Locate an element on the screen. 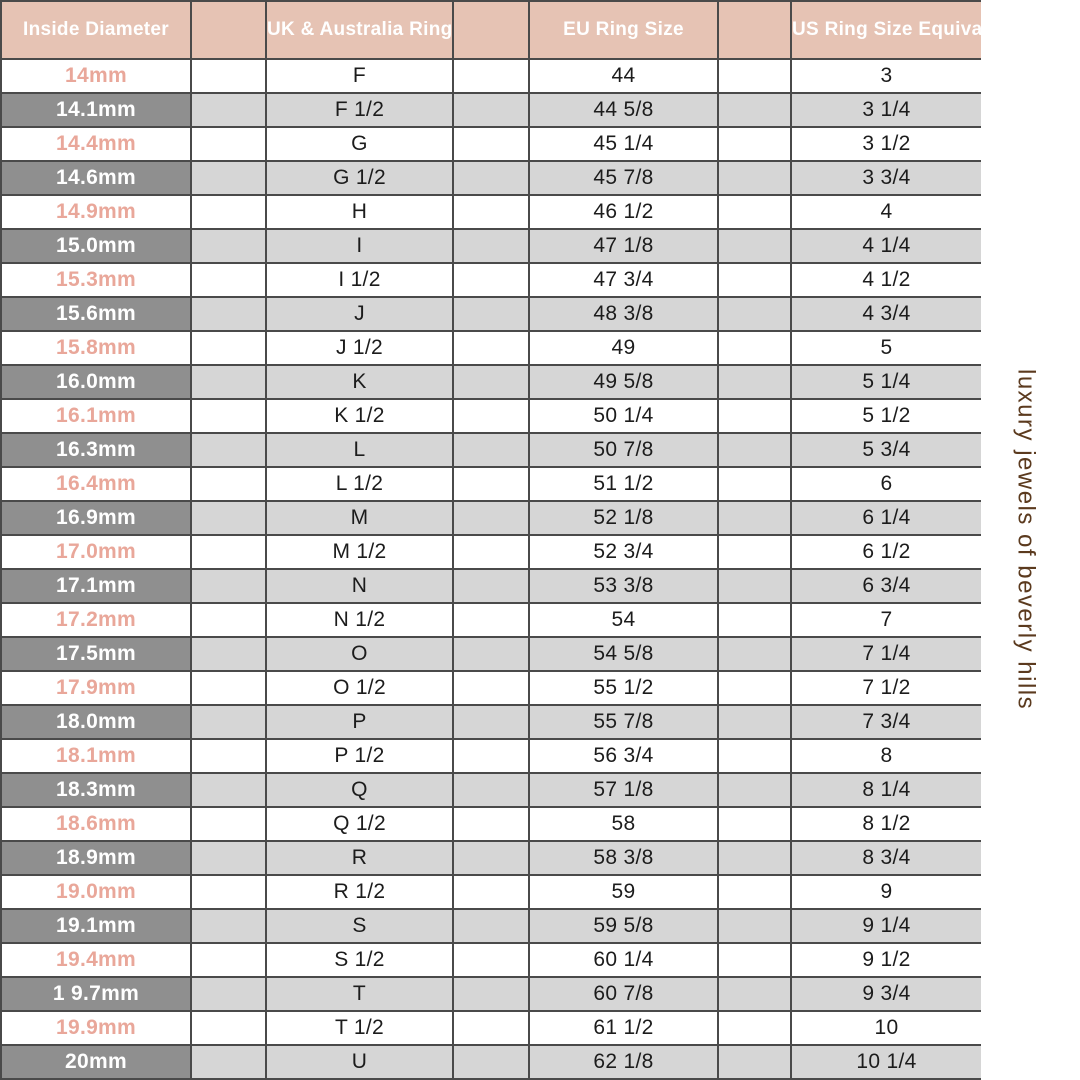 This screenshot has height=1080, width=1080. cell-us-size: 7 3/4 is located at coordinates (886, 722).